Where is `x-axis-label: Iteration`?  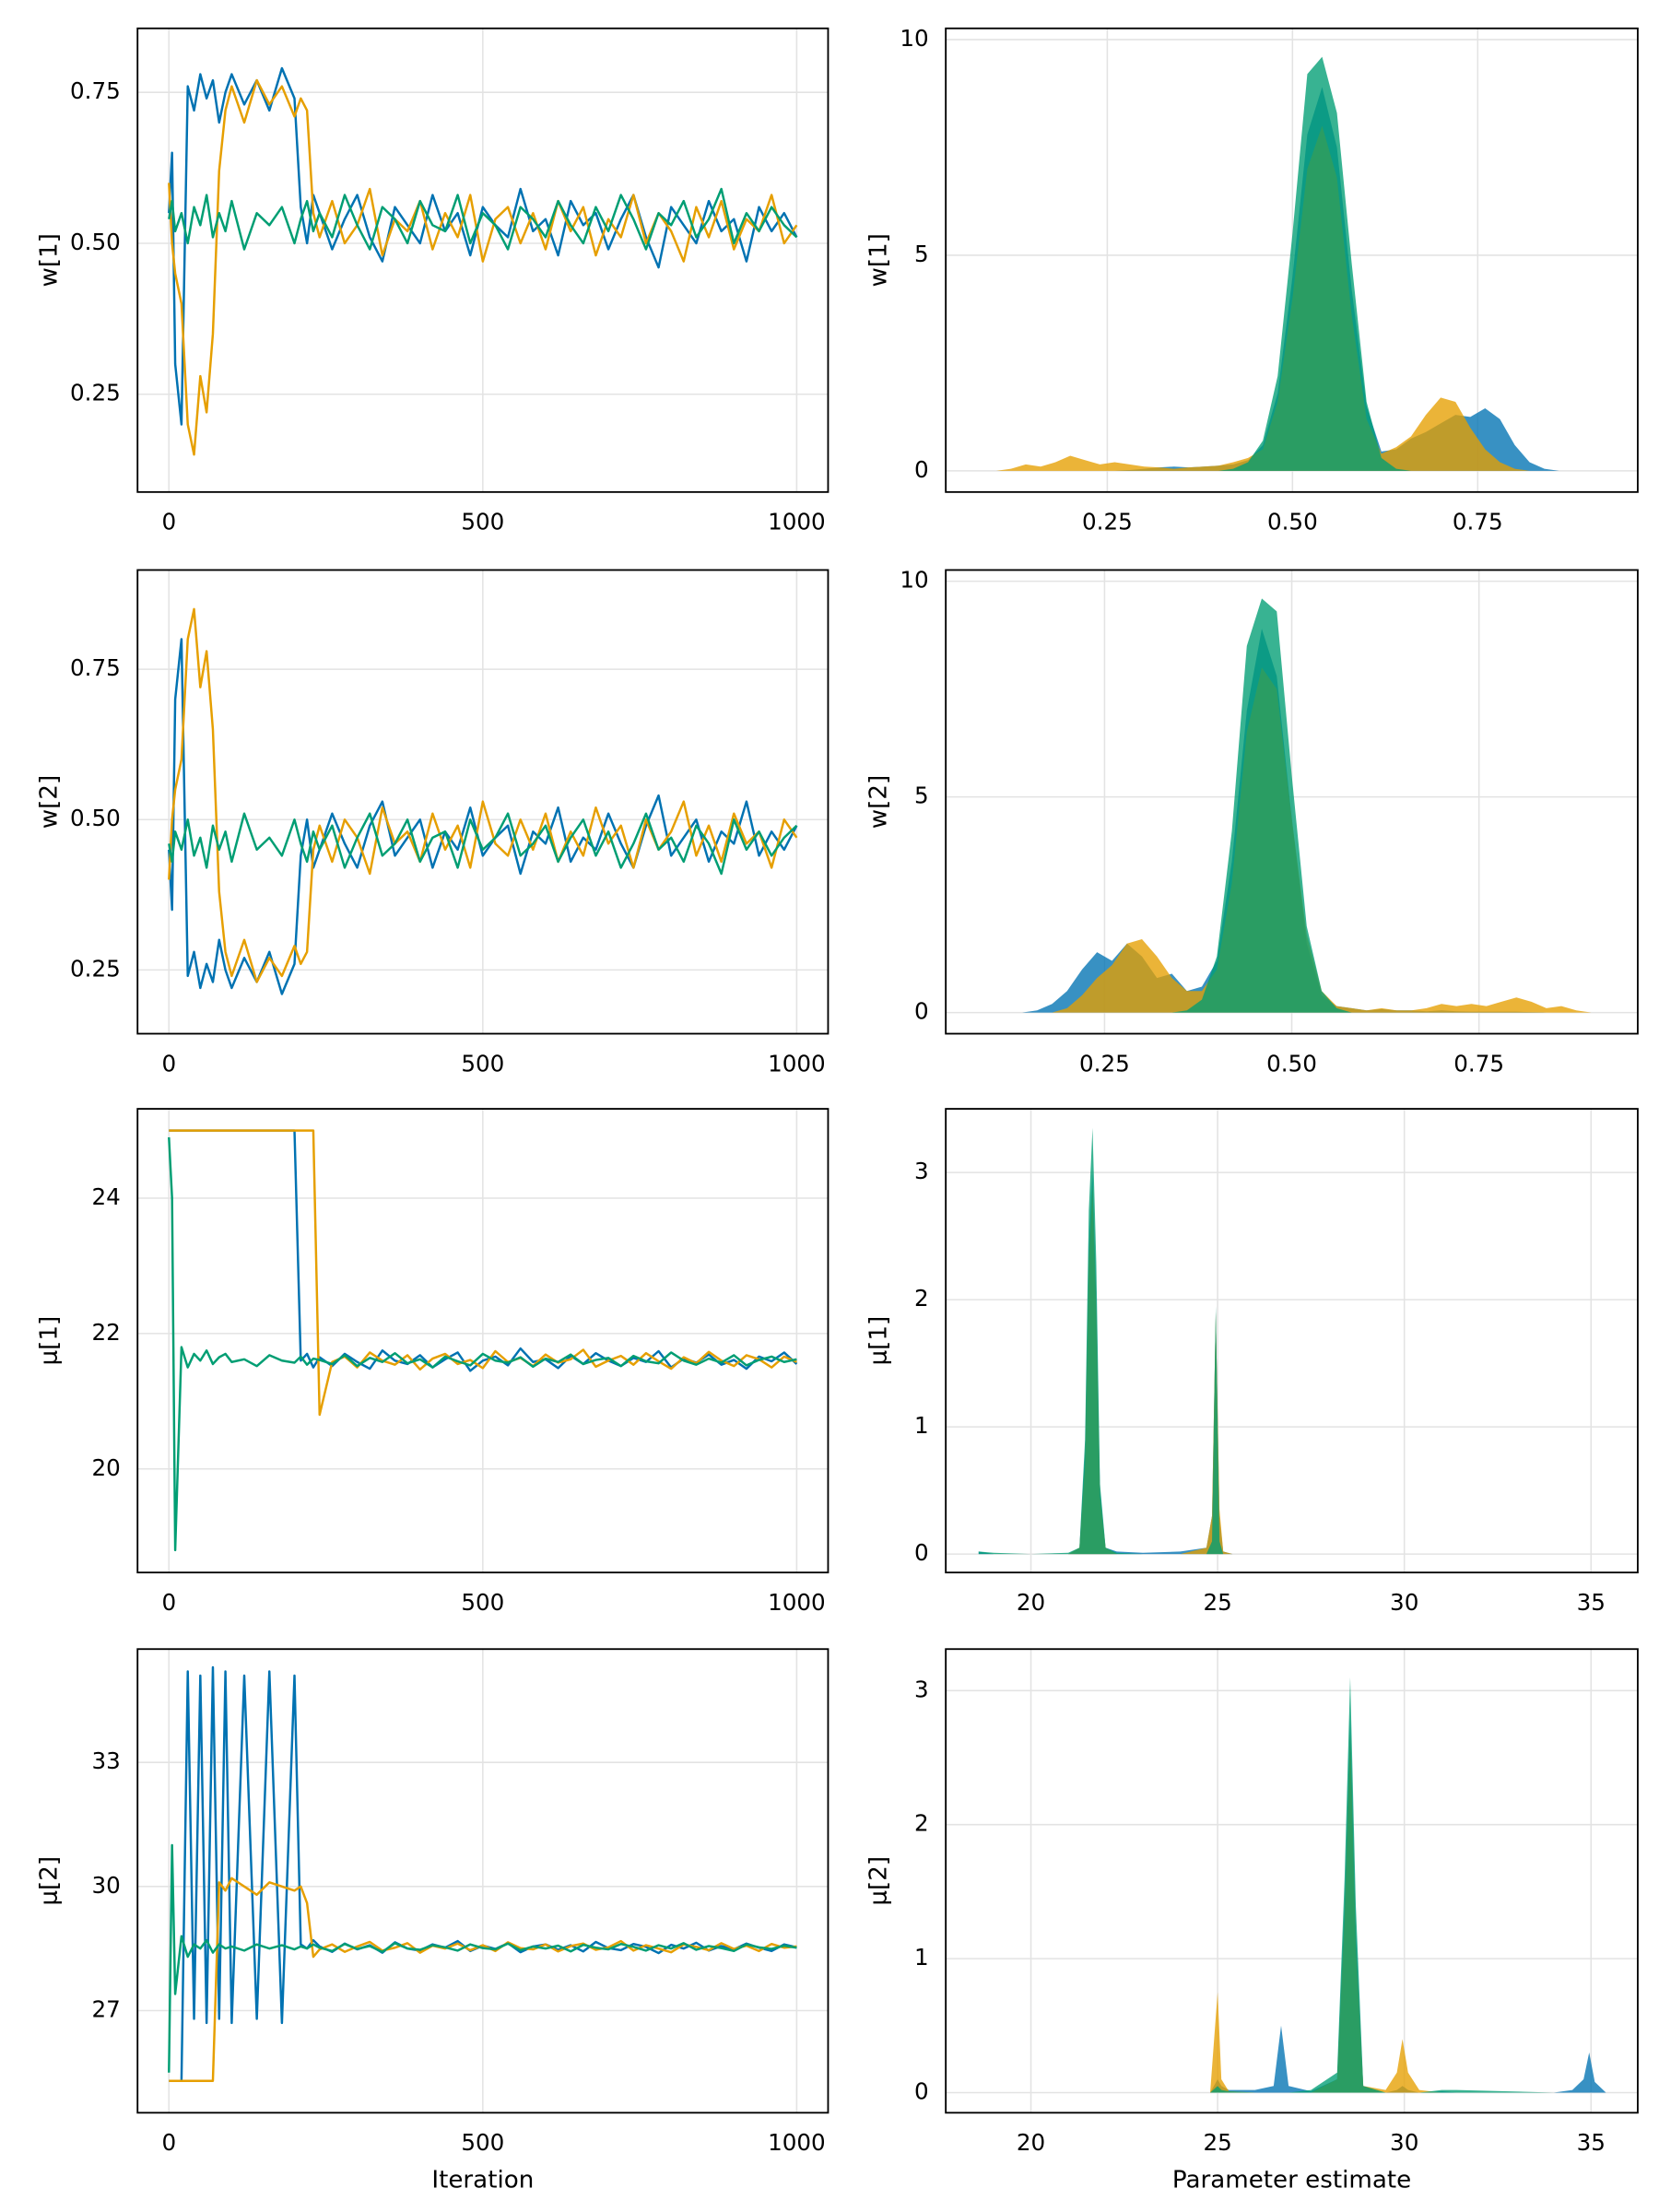 x-axis-label: Iteration is located at coordinates (482, 2180).